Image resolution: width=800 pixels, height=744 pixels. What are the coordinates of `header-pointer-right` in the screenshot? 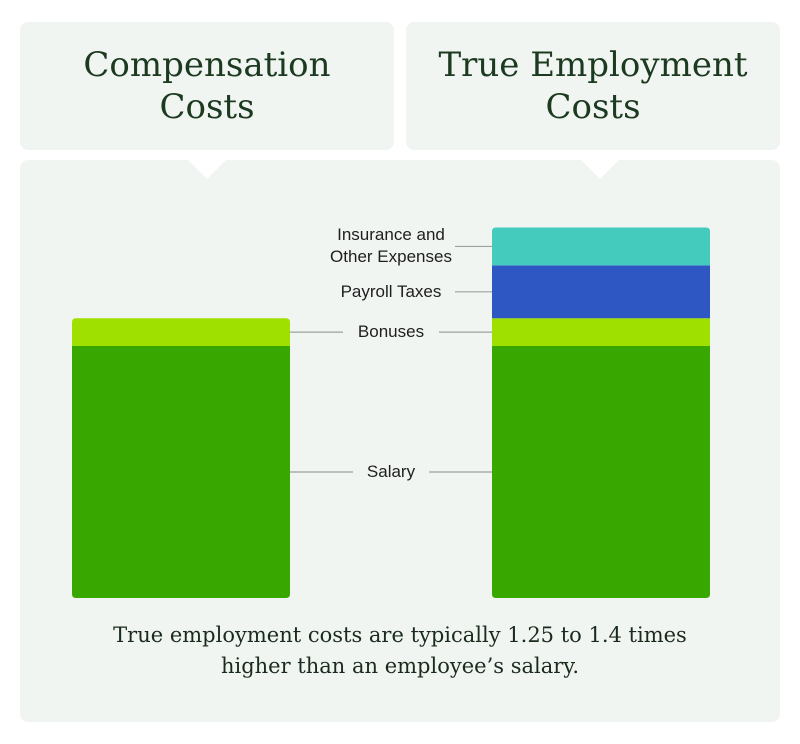 It's located at (600, 169).